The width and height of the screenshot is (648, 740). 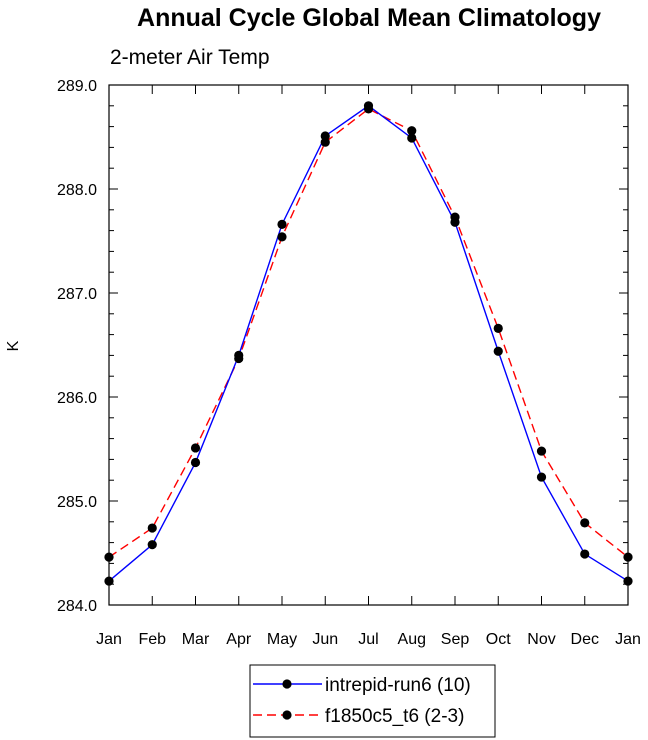 What do you see at coordinates (13, 345) in the screenshot?
I see `y-axis-label: K` at bounding box center [13, 345].